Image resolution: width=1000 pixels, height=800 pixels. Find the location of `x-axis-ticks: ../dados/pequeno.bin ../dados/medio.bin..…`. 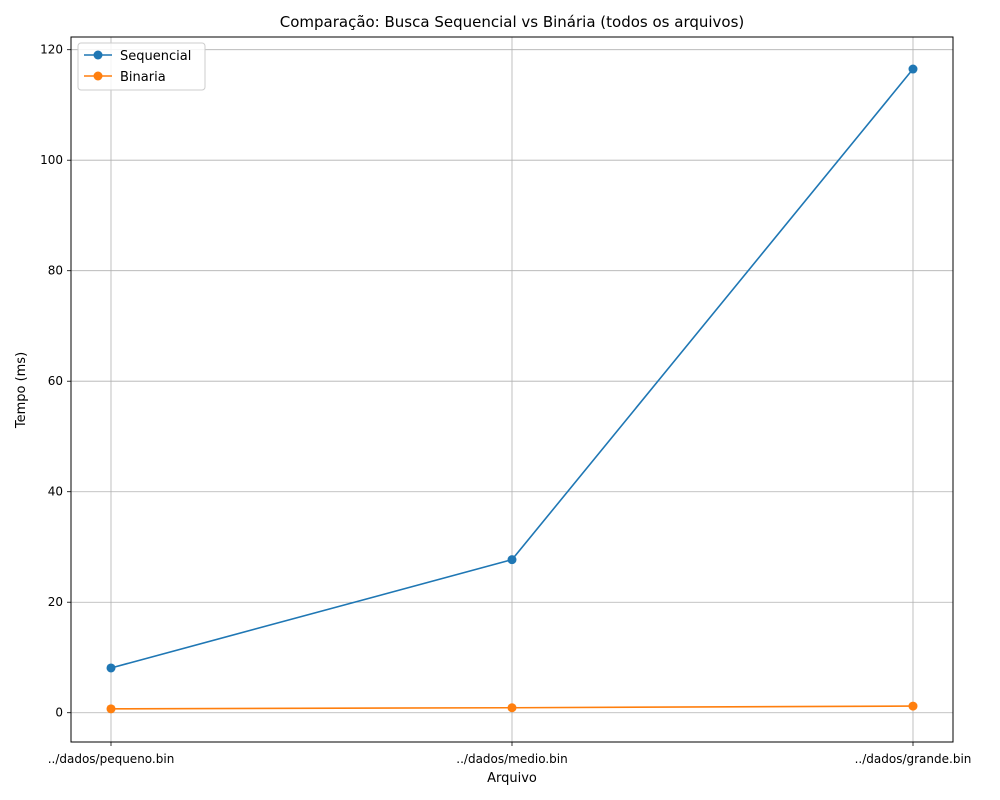

x-axis-ticks: ../dados/pequeno.bin ../dados/medio.bin..… is located at coordinates (510, 754).